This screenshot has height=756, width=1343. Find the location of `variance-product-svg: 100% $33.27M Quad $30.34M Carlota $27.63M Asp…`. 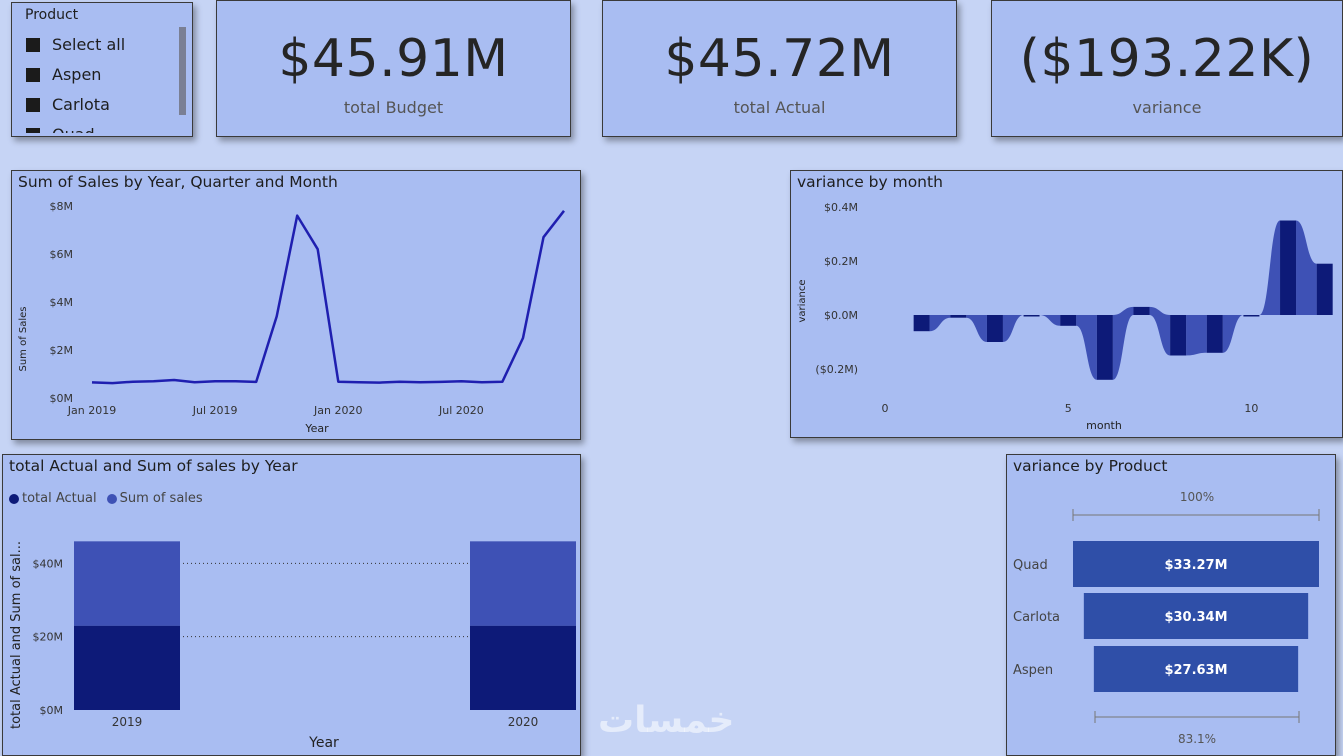

variance-product-svg: 100% $33.27M Quad $30.34M Carlota $27.63M Asp… is located at coordinates (1166, 618).